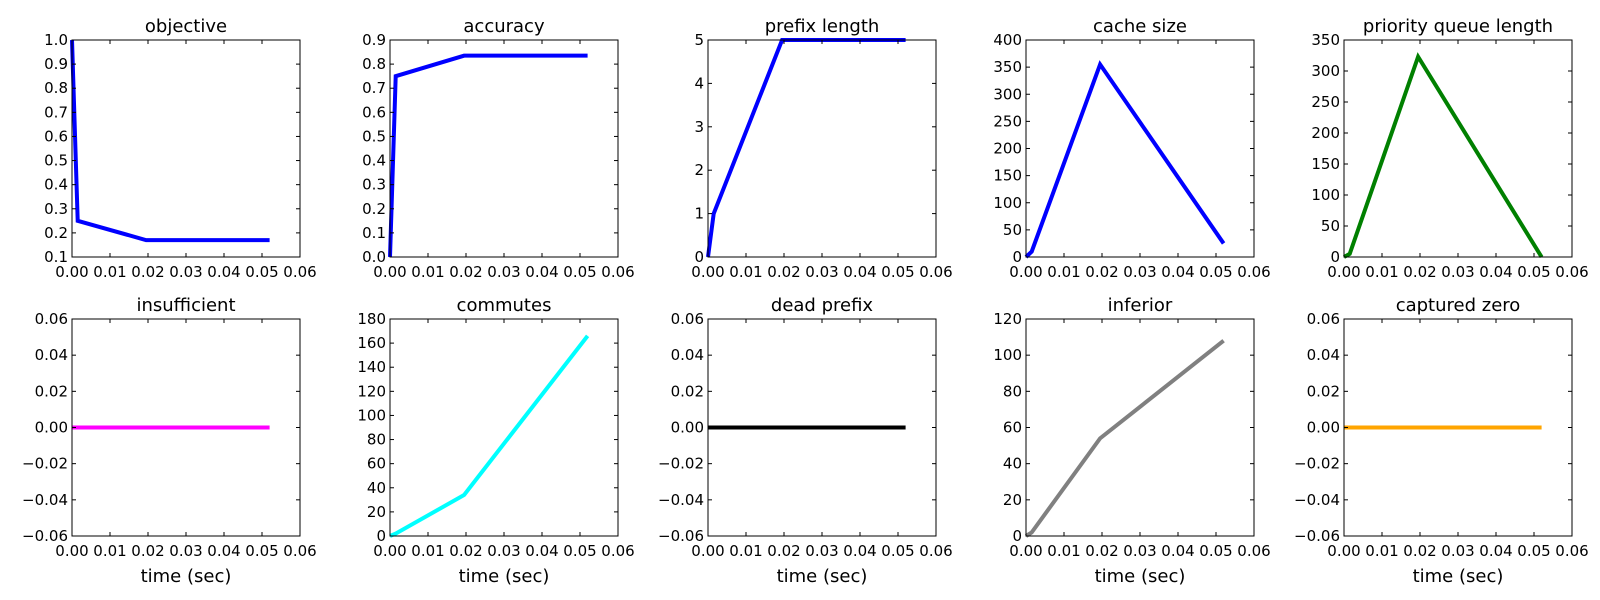  Describe the element at coordinates (699, 40) in the screenshot. I see `y-tick-label: 5` at that location.